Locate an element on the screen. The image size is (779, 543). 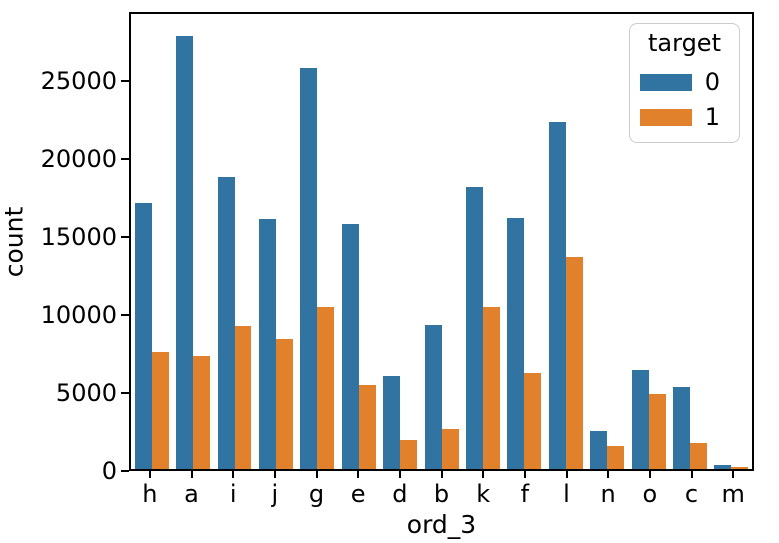
legend-entry-0: 0 is located at coordinates (684, 82).